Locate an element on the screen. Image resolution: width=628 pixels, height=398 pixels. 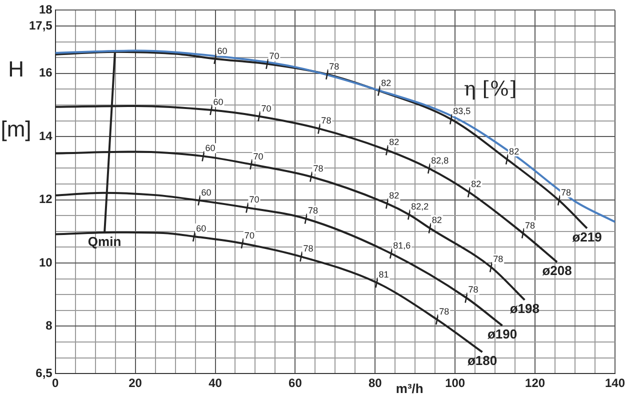
y-tick-label: 16 is located at coordinates (45, 73).